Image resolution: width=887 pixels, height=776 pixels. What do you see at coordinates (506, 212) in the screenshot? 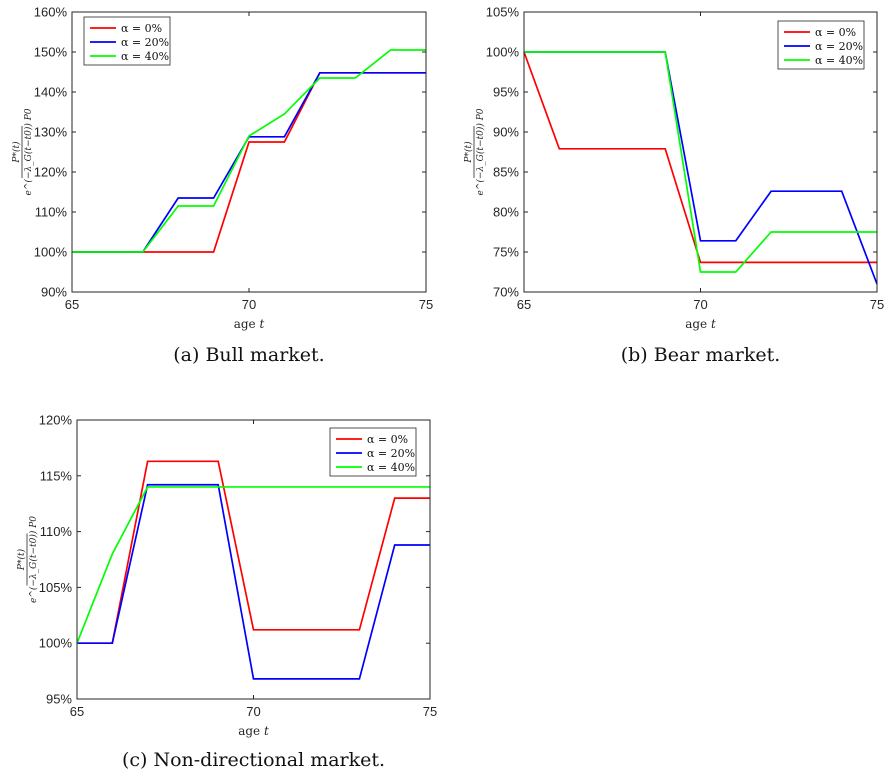
I see `y-tick-label: 80%` at bounding box center [506, 212].